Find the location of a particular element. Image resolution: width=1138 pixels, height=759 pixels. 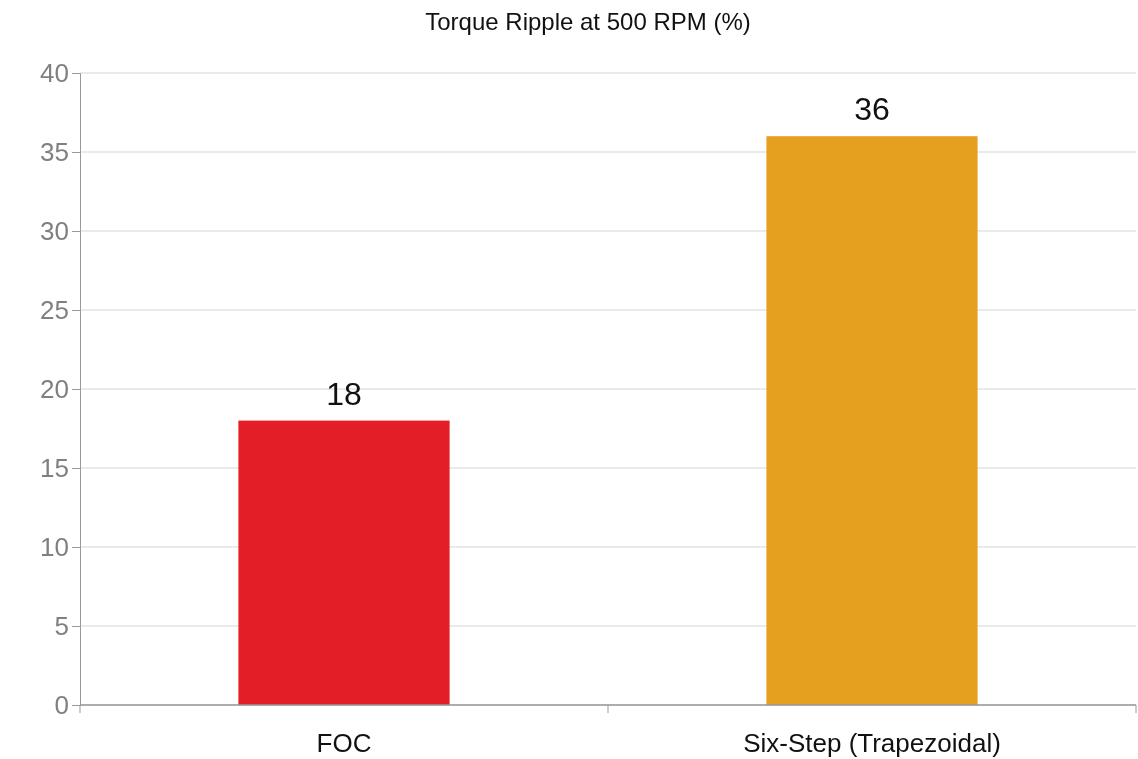

y-tick-label: 5 is located at coordinates (61, 625).